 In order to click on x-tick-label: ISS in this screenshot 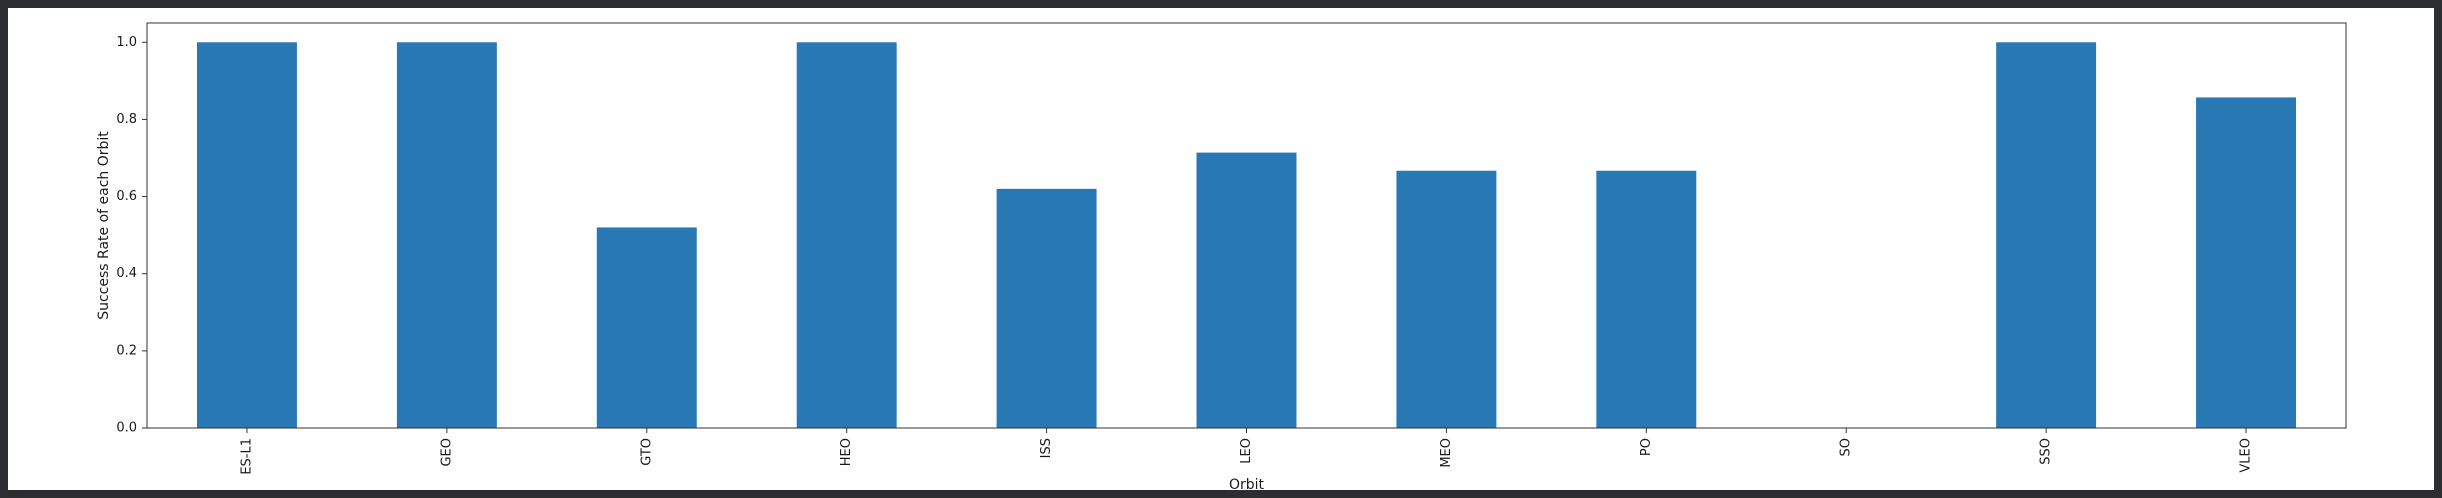, I will do `click(1046, 448)`.